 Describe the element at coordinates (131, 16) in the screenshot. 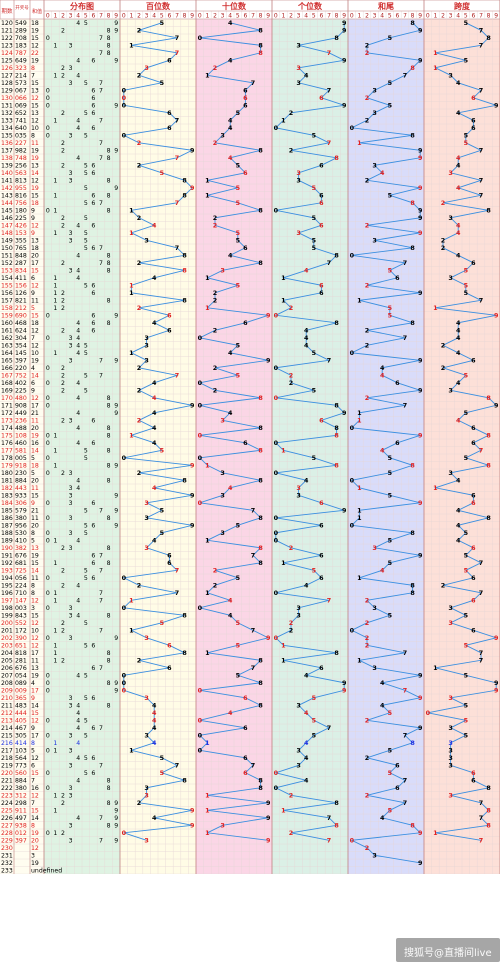

I see `digit-header: 1` at that location.